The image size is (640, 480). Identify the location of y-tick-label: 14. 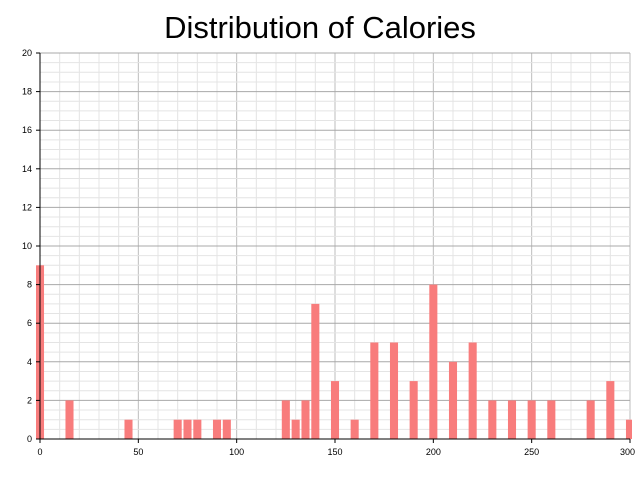
(27, 169).